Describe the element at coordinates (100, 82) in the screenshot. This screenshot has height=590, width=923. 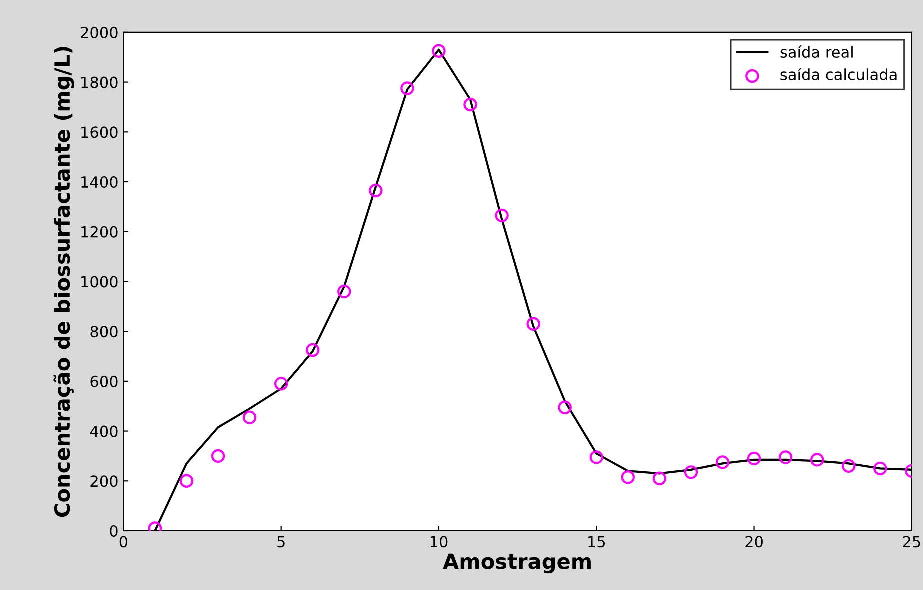
I see `y-tick-label: 1800` at that location.